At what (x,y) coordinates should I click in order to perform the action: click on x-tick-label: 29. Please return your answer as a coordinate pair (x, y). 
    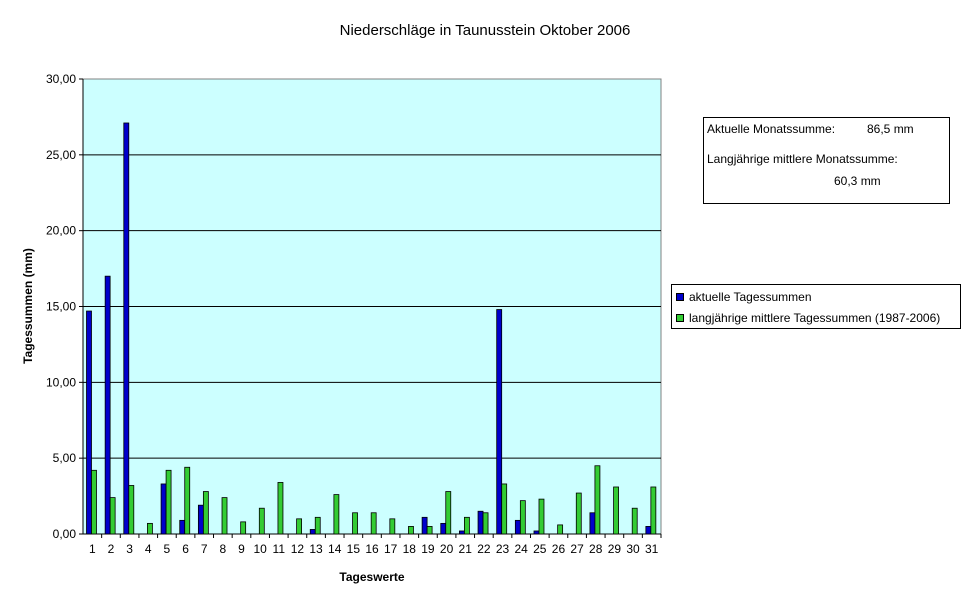
    Looking at the image, I should click on (615, 549).